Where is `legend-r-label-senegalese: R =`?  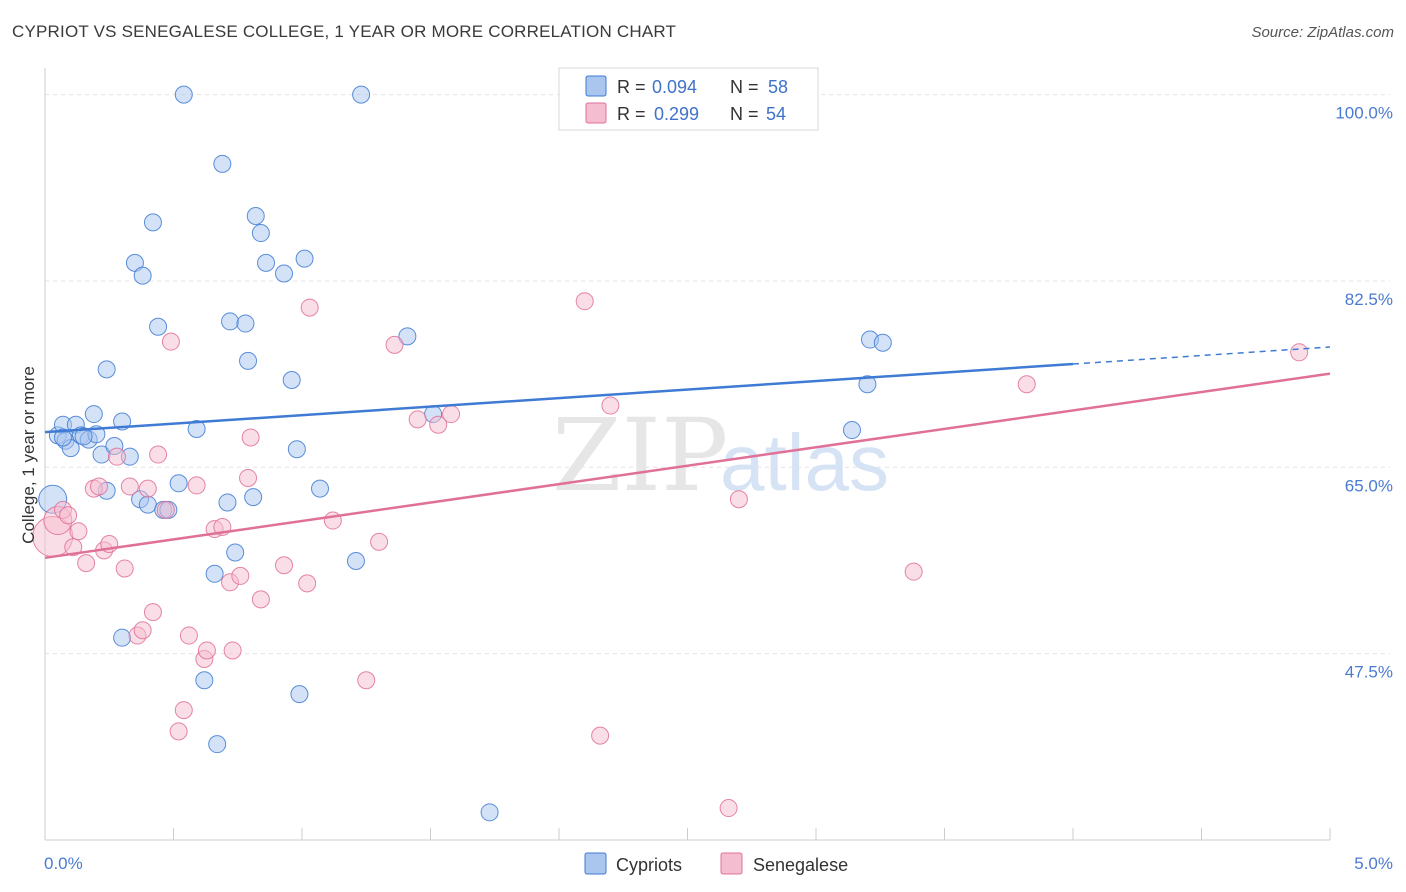
legend-r-label-senegalese: R = is located at coordinates (631, 114).